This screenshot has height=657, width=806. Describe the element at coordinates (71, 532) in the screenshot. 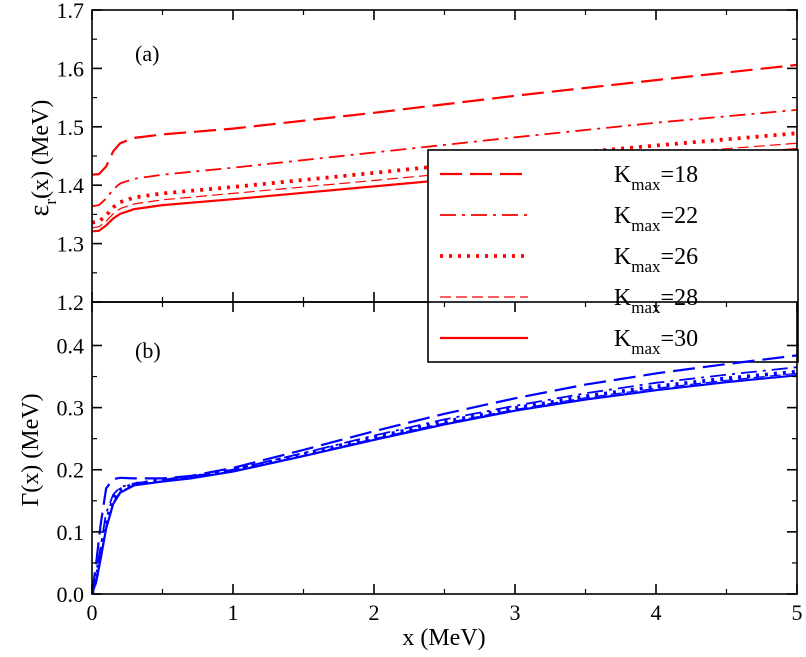

I see `y-tick-label-b: 0.1` at that location.